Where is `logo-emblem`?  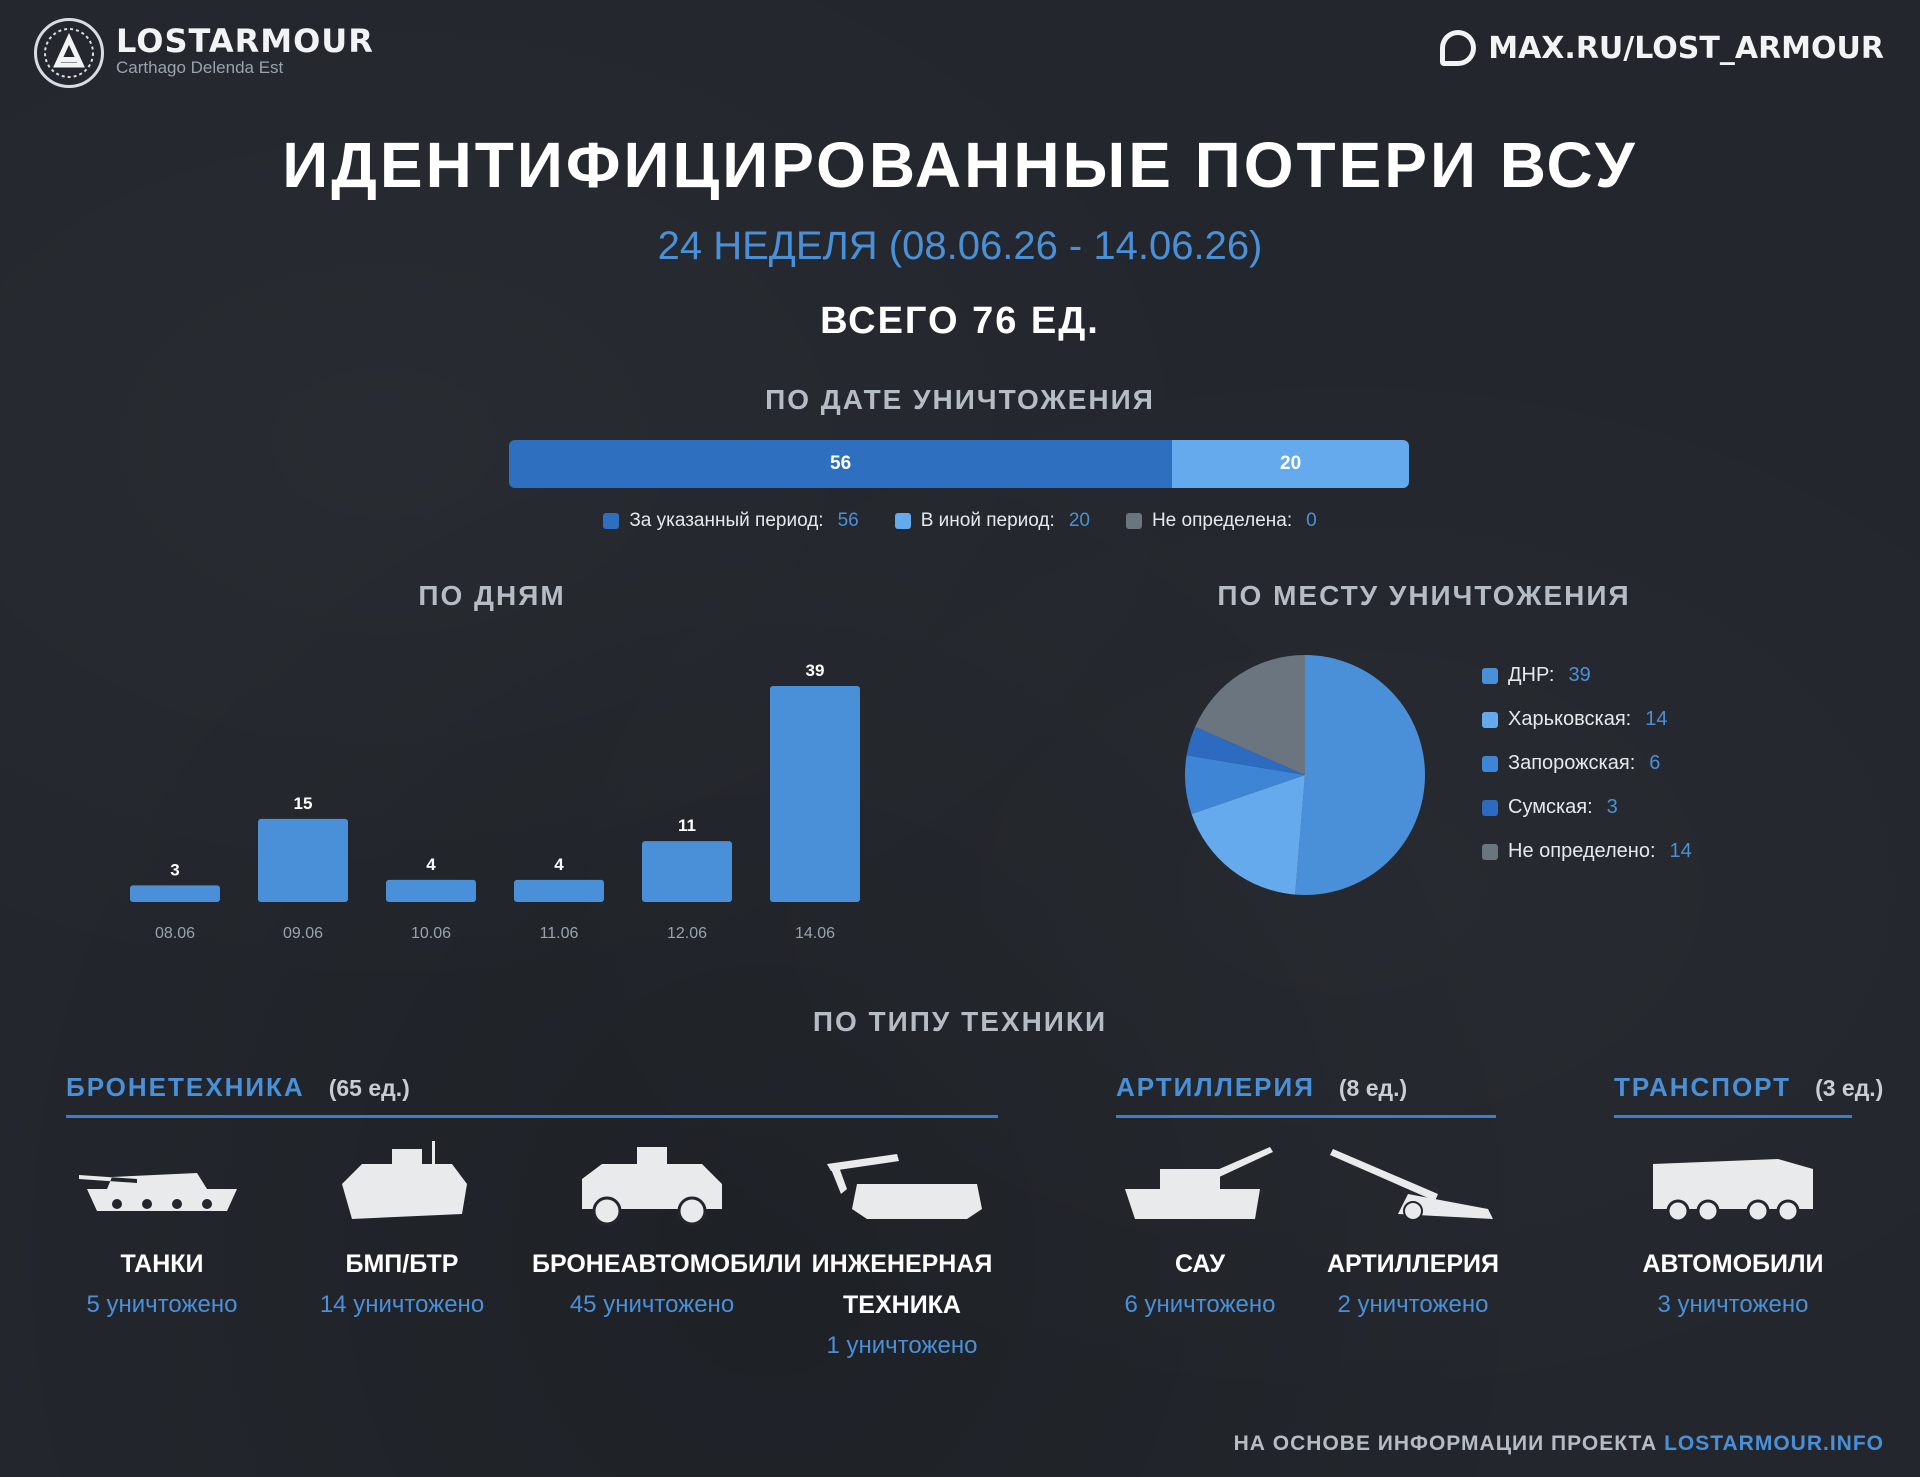
logo-emblem is located at coordinates (69, 53).